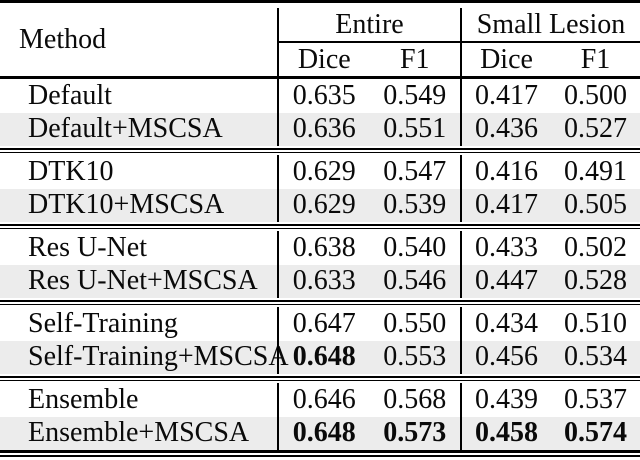 Image resolution: width=640 pixels, height=460 pixels. I want to click on subheader-small-lesion-f1: F1, so click(595, 59).